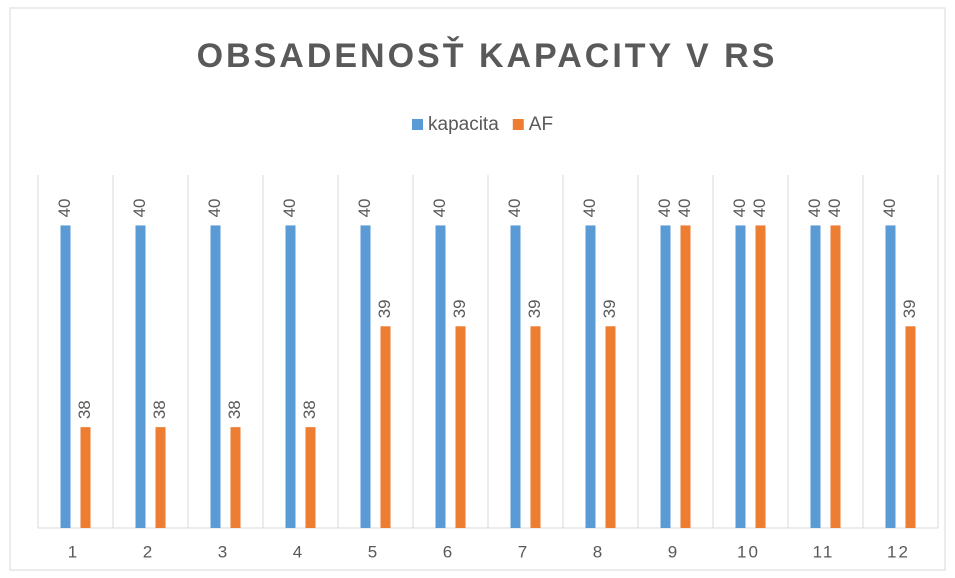  I want to click on x-tick-label: 1, so click(73, 551).